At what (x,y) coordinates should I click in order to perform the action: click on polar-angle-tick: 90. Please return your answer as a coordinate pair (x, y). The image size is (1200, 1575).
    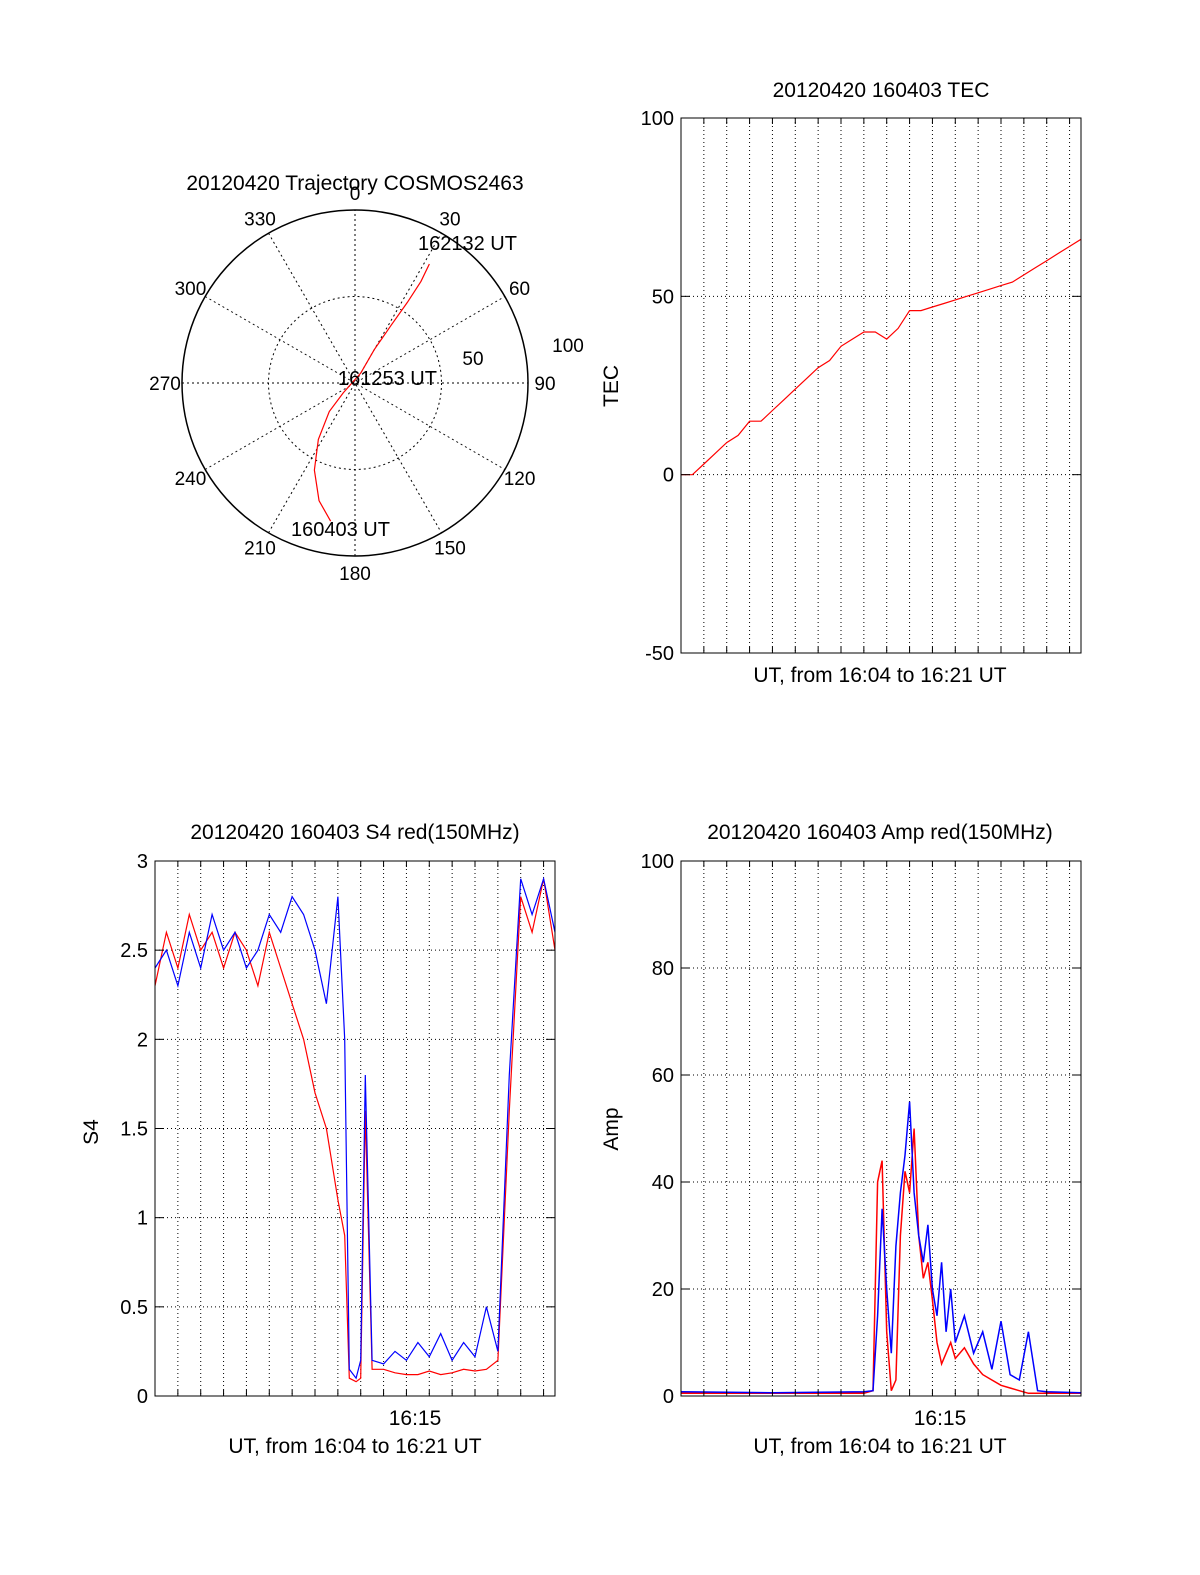
    Looking at the image, I should click on (544, 384).